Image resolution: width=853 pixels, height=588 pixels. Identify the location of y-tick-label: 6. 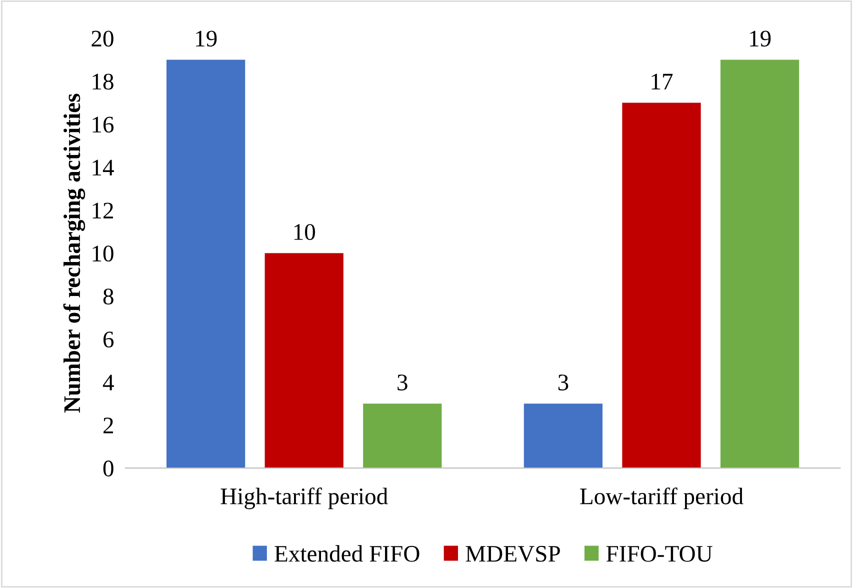
(108, 340).